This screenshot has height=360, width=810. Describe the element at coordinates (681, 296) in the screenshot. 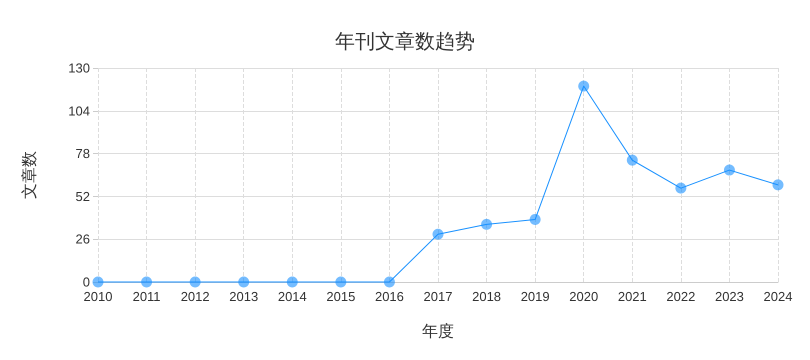

I see `x-tick-label: 2022` at that location.